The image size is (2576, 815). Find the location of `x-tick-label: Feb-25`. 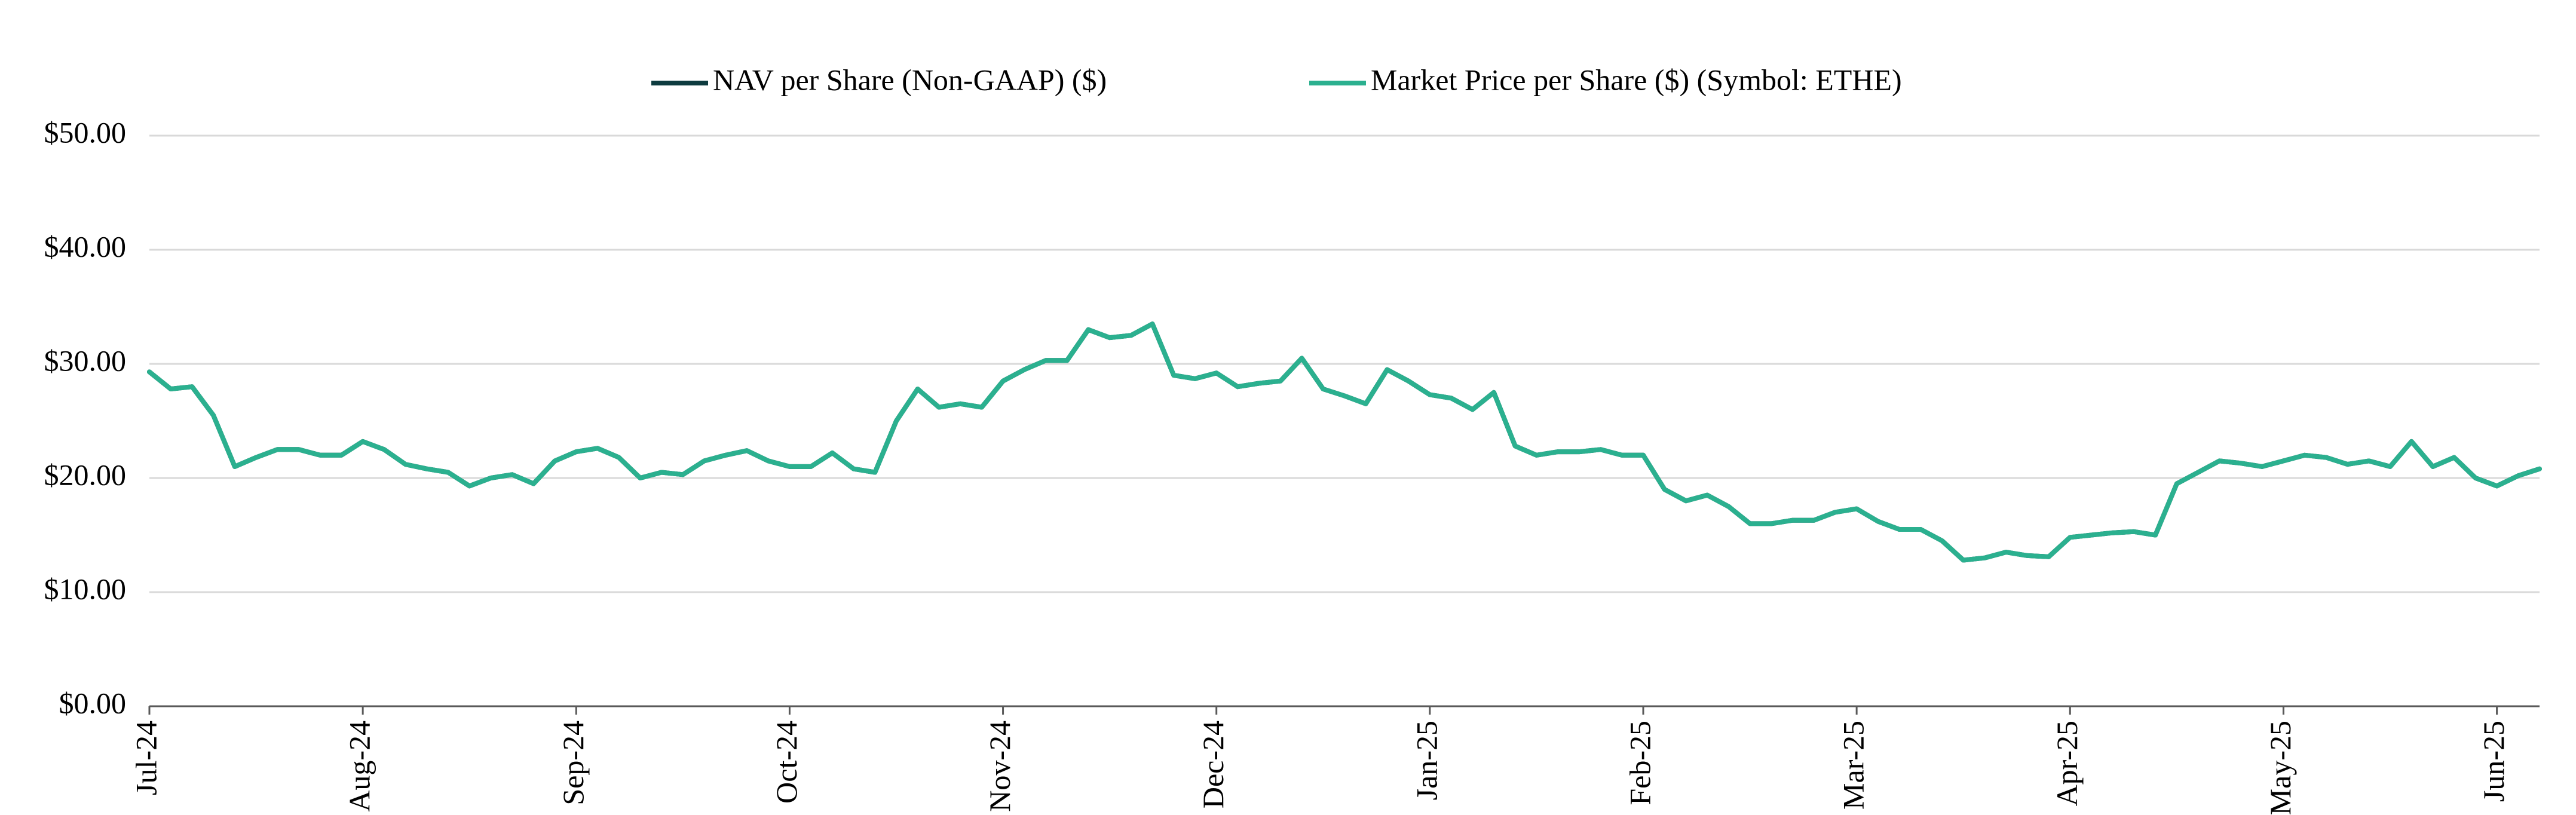

x-tick-label: Feb-25 is located at coordinates (1639, 763).